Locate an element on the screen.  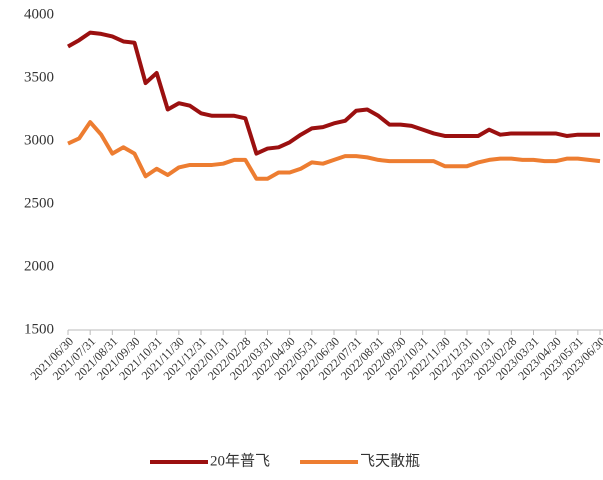
legend-label: 飞天散瓶 is located at coordinates (390, 460).